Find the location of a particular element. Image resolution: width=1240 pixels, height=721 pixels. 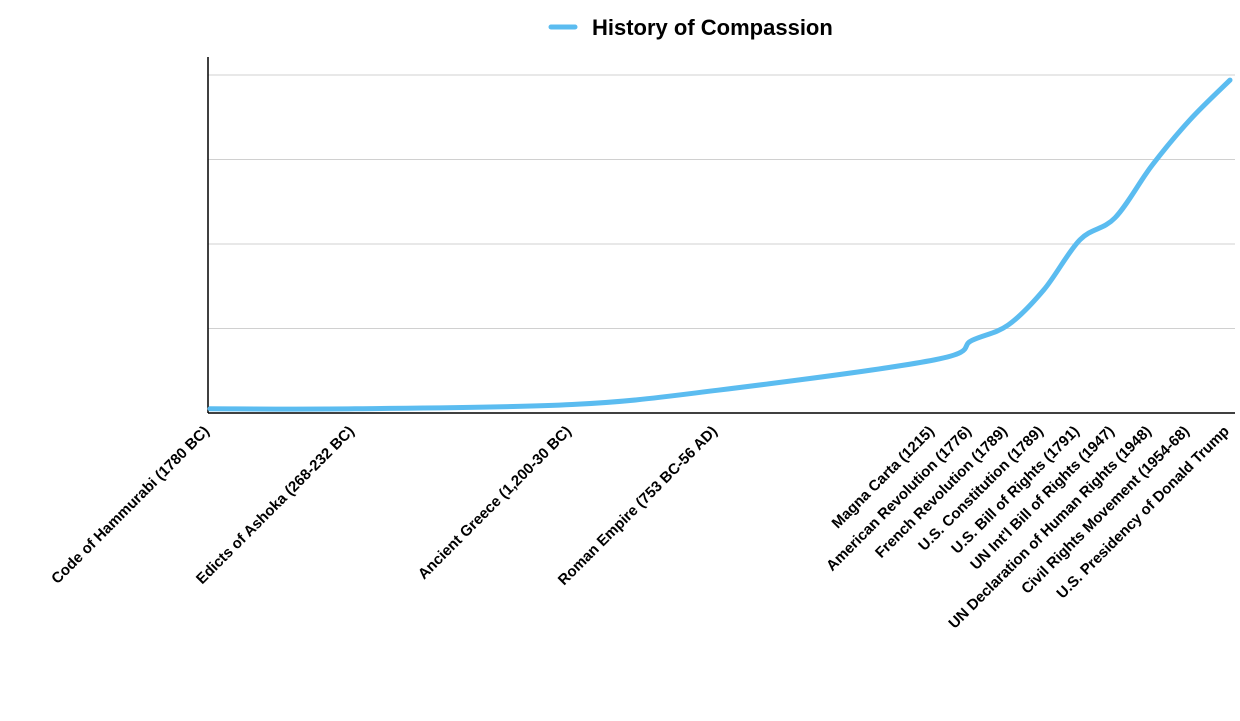

x-tick-label: Ancient Greece (1,200-30 BC) is located at coordinates (495, 503).